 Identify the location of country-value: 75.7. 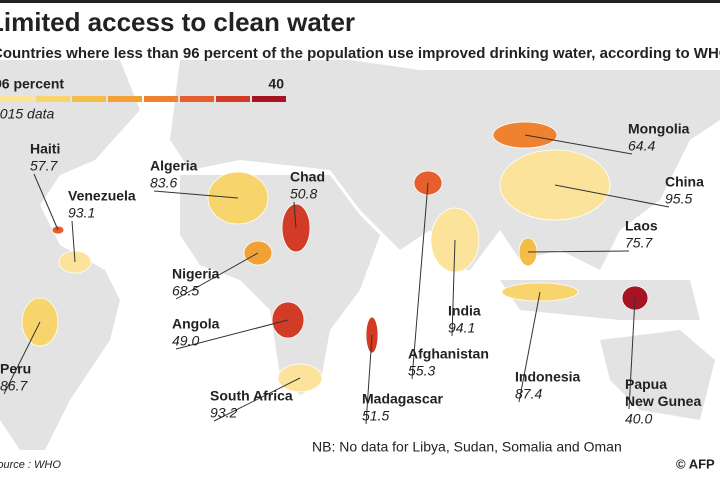
(639, 243).